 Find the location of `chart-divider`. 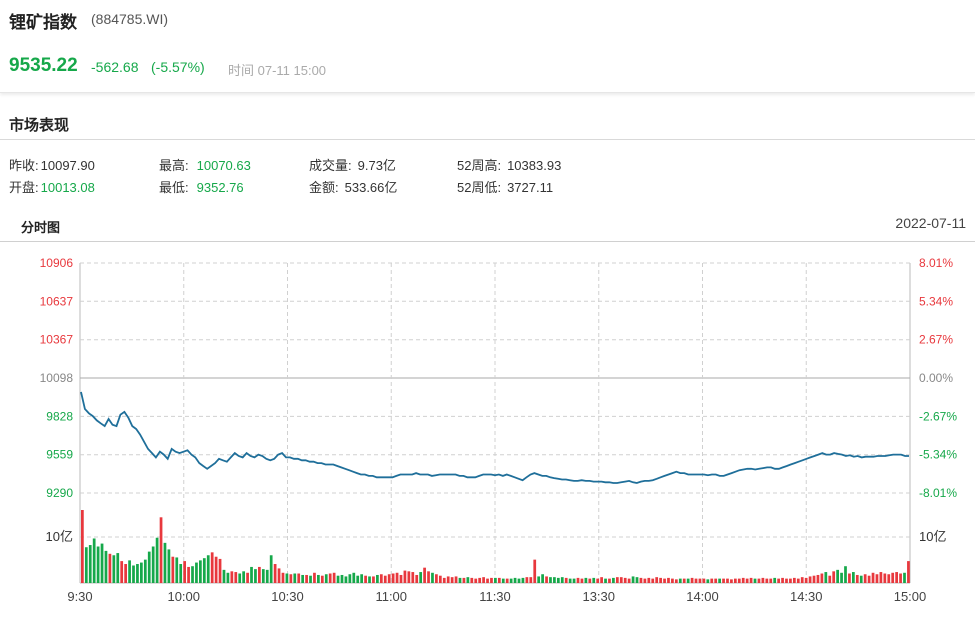

chart-divider is located at coordinates (487, 241).